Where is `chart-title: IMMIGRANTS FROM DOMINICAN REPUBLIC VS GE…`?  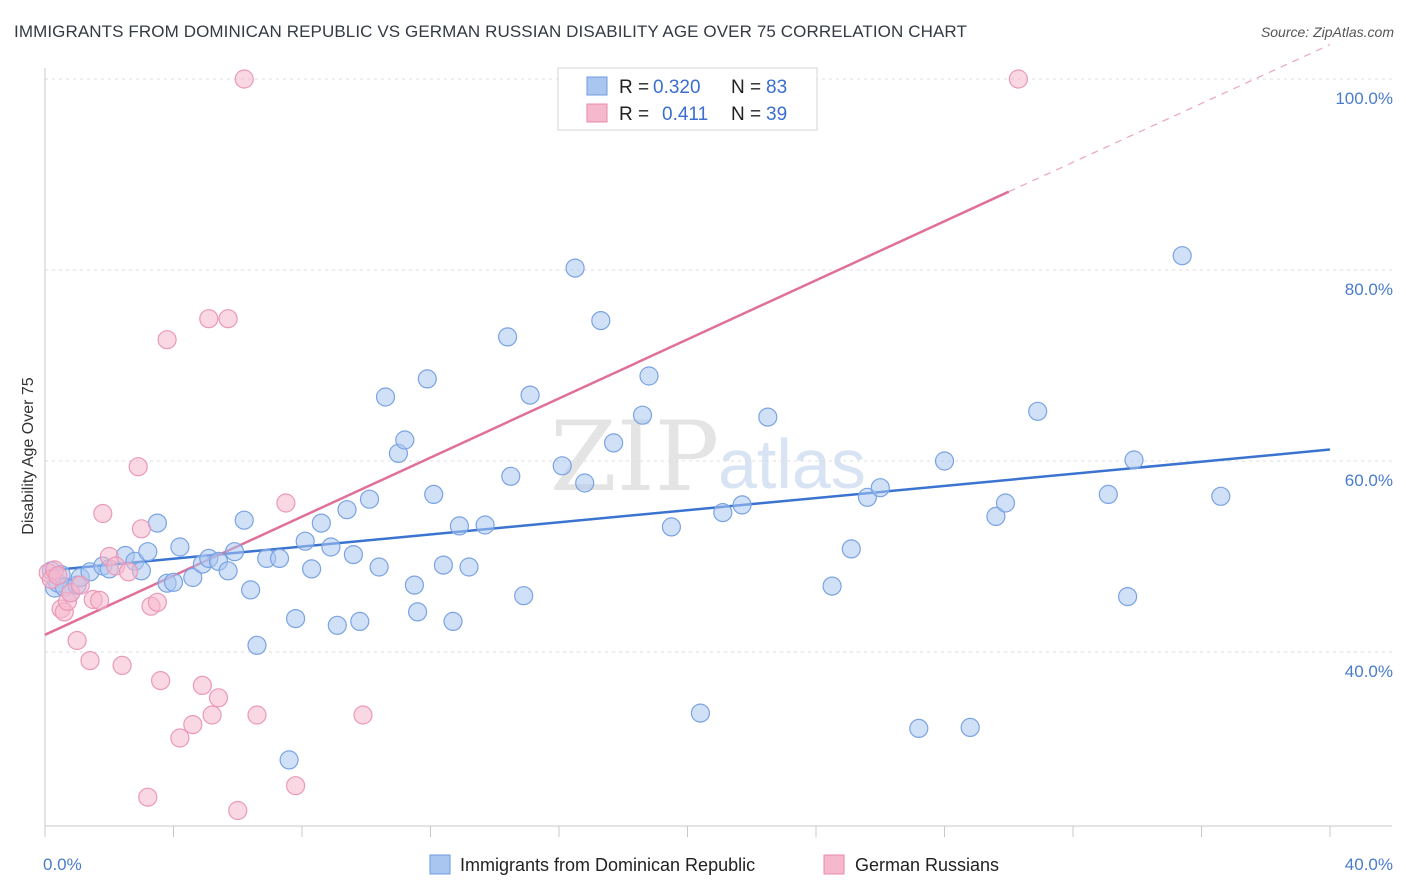 chart-title: IMMIGRANTS FROM DOMINICAN REPUBLIC VS GE… is located at coordinates (490, 31).